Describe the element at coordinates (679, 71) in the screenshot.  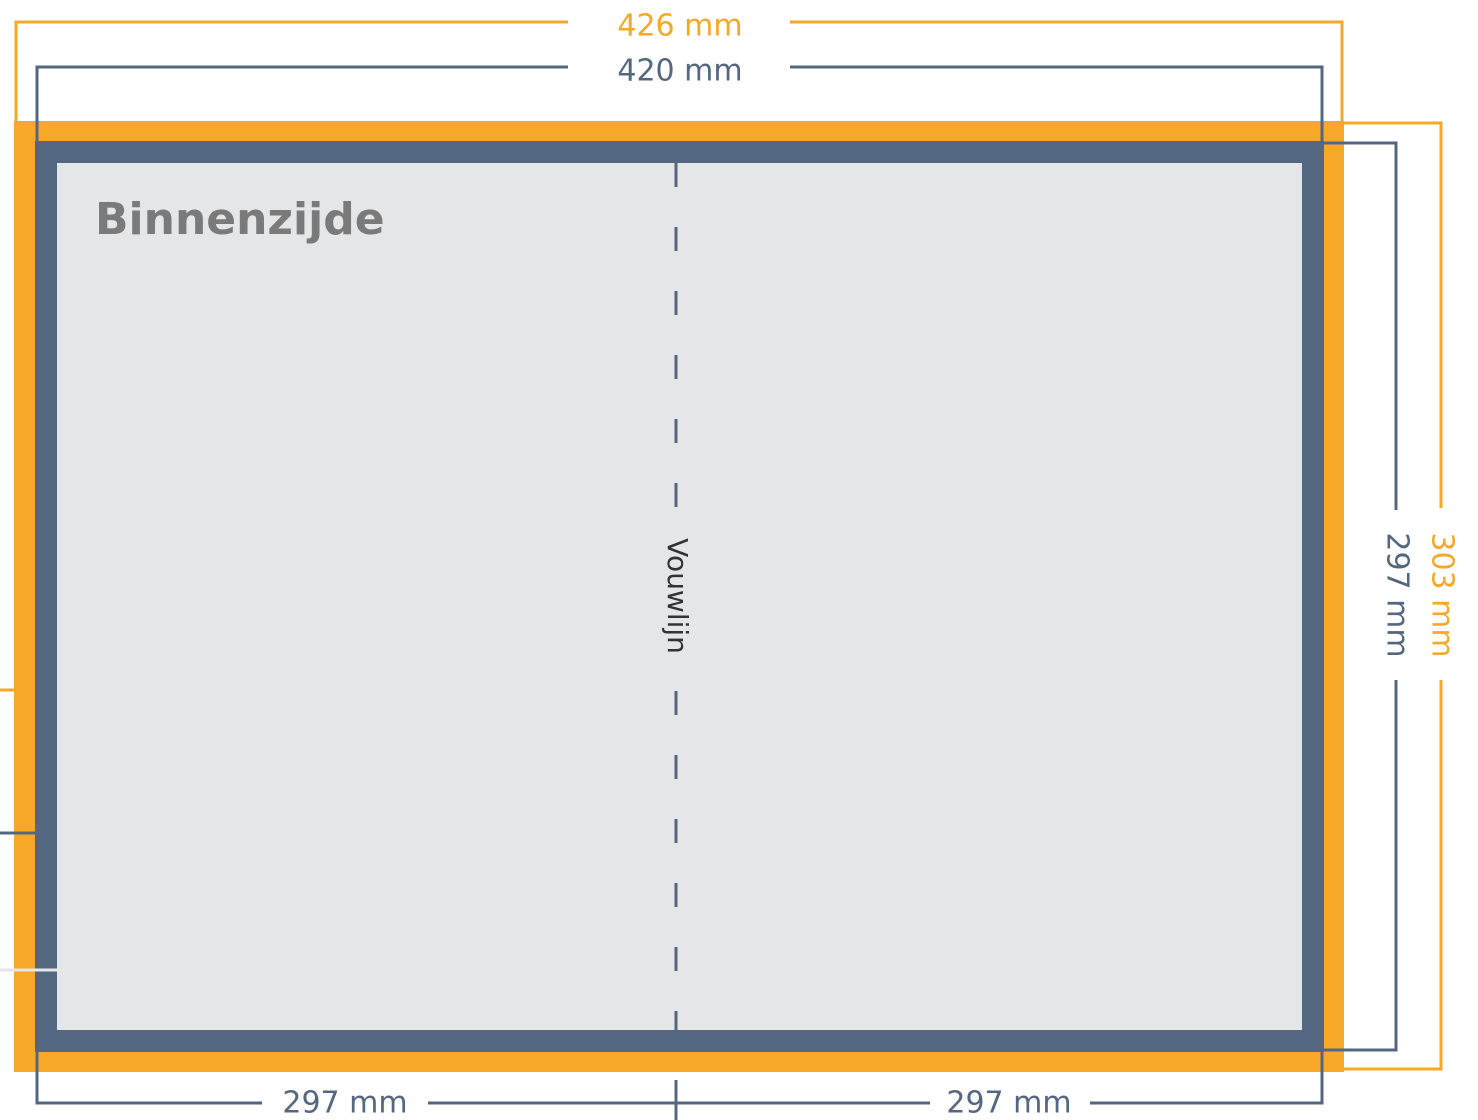
I see `dimension-label: 420 mm` at that location.